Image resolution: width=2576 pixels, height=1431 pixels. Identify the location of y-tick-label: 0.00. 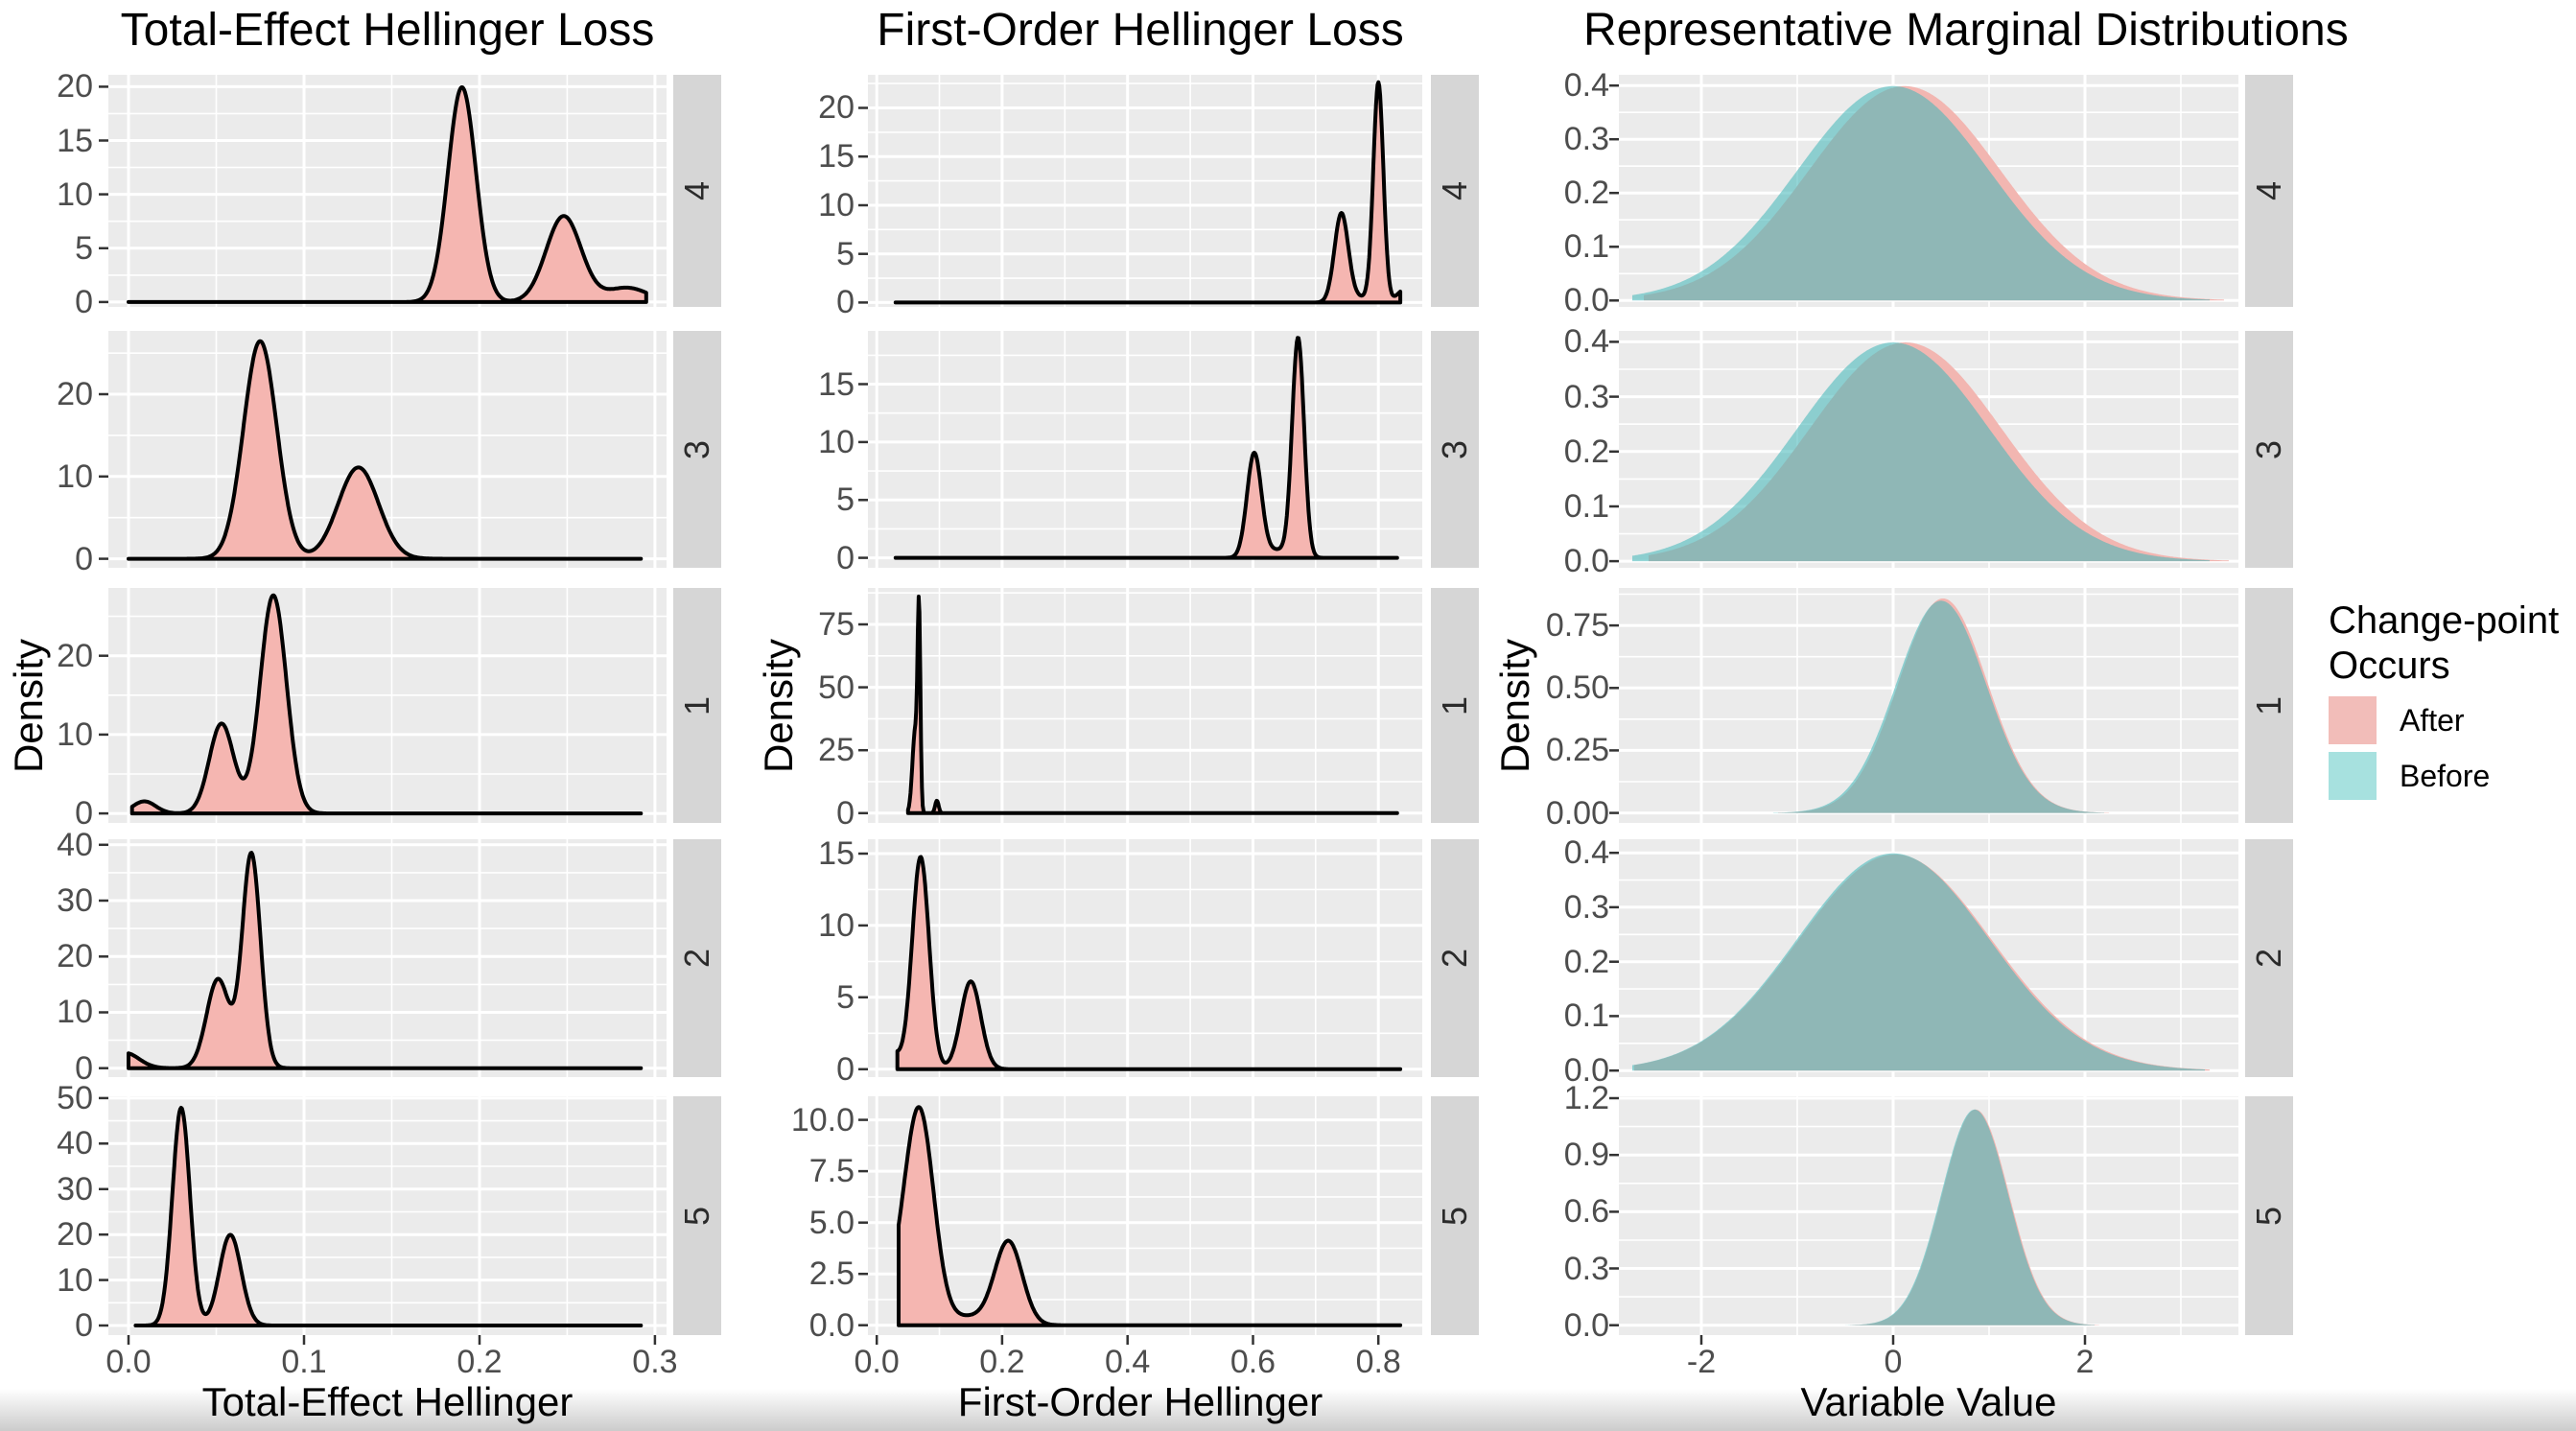
(1577, 813).